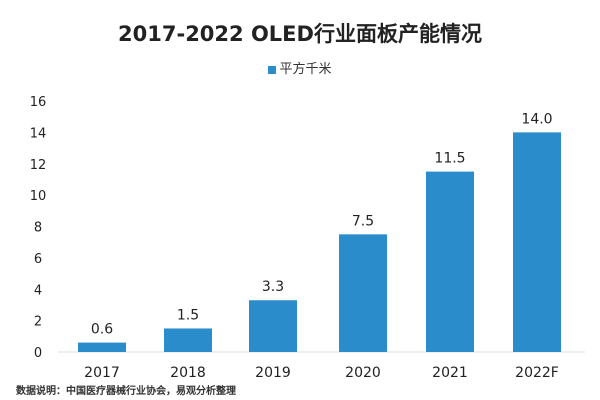 The height and width of the screenshot is (400, 600). I want to click on y-tick-label: 12, so click(38, 165).